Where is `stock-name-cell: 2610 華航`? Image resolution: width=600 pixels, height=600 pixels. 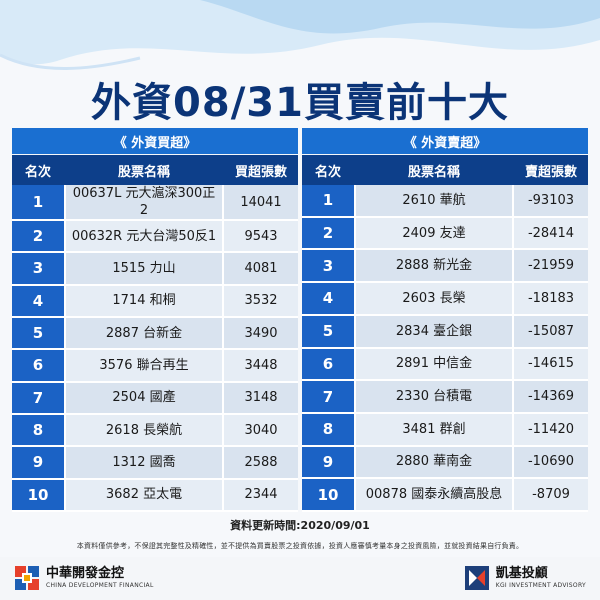 stock-name-cell: 2610 華航 is located at coordinates (435, 200).